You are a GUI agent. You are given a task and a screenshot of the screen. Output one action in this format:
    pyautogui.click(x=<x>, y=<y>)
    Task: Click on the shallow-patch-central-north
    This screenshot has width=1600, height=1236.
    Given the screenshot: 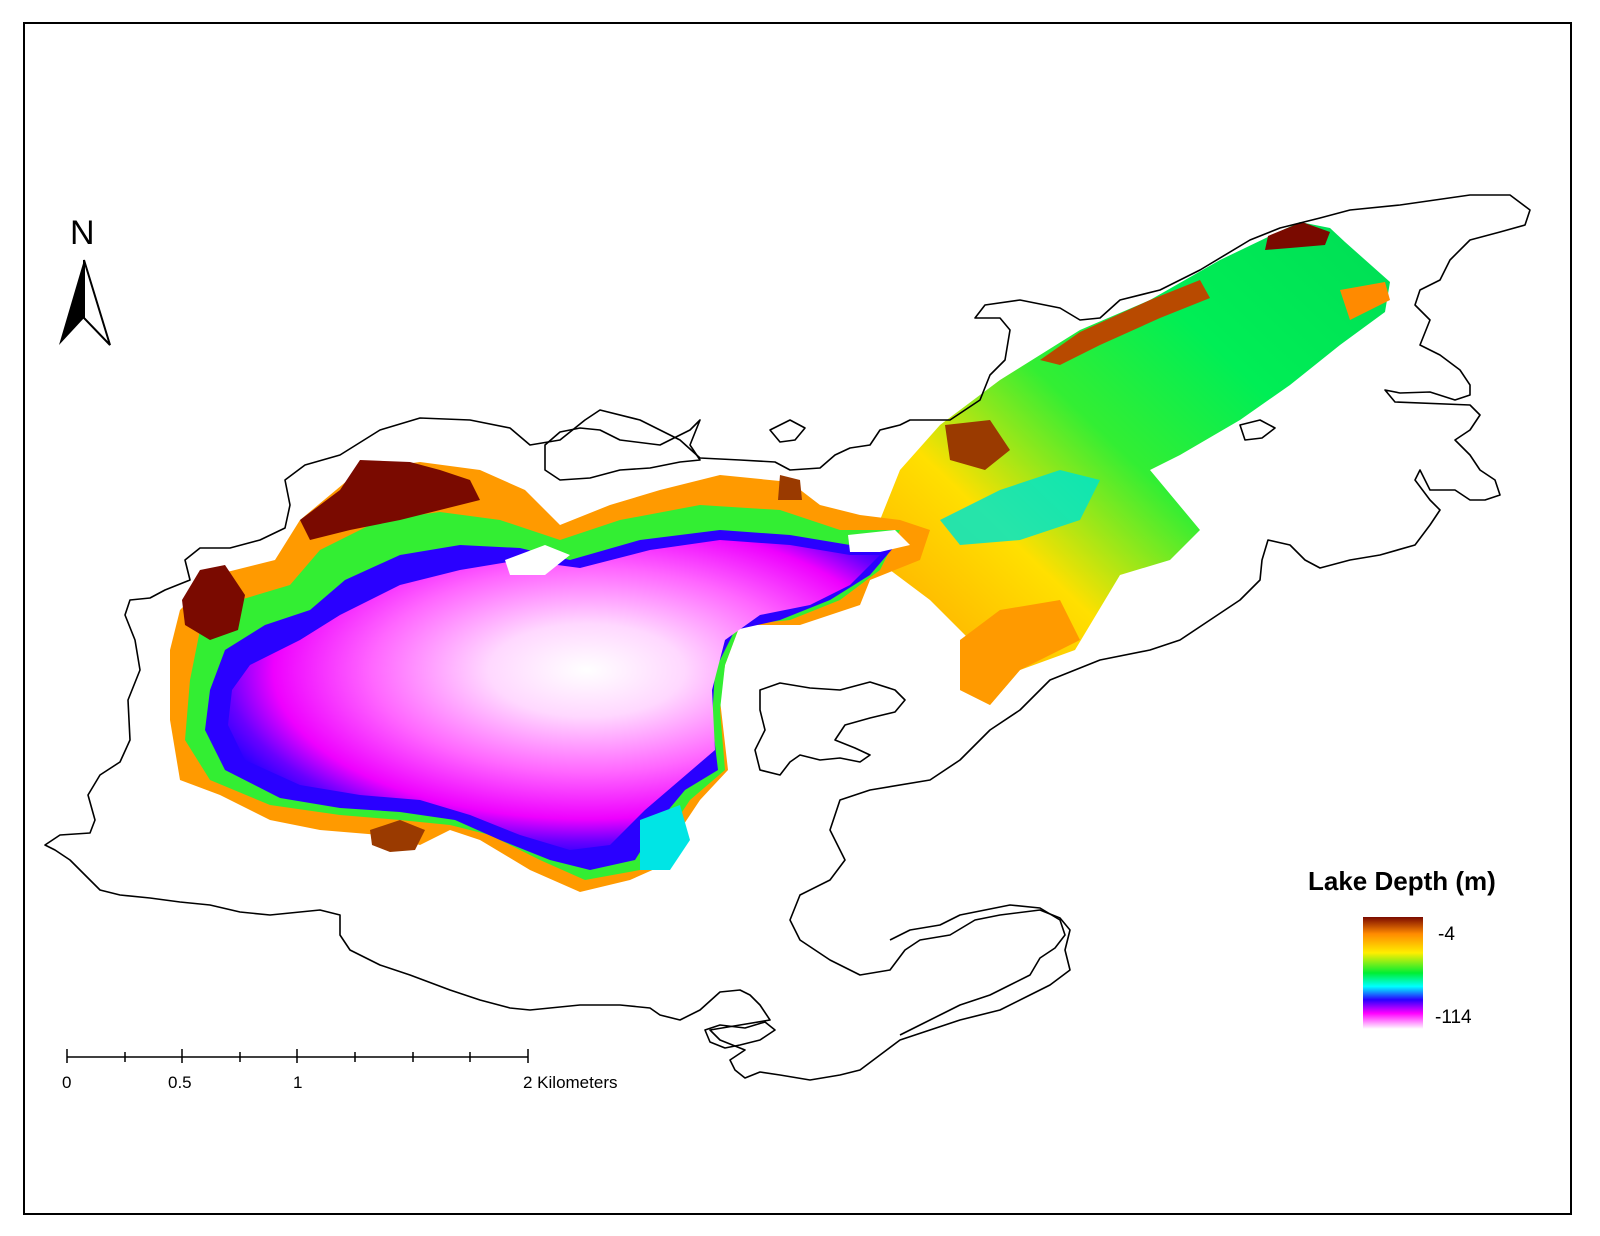 What is the action you would take?
    pyautogui.click(x=790, y=487)
    